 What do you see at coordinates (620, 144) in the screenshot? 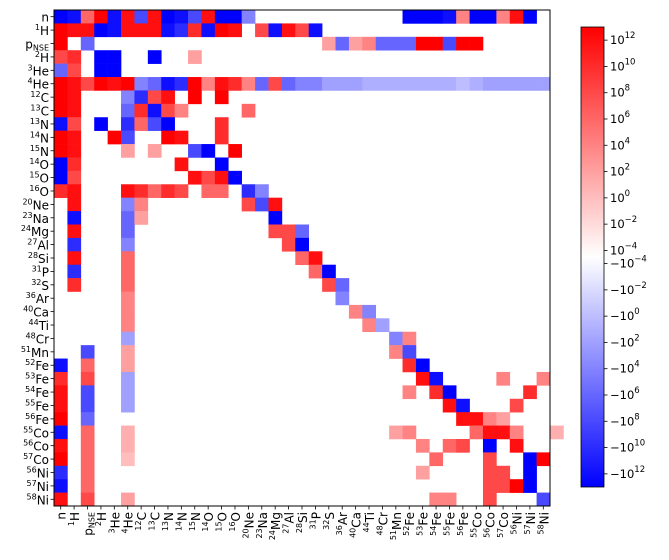
I see `colorbar-tick-label: 10⁴` at bounding box center [620, 144].